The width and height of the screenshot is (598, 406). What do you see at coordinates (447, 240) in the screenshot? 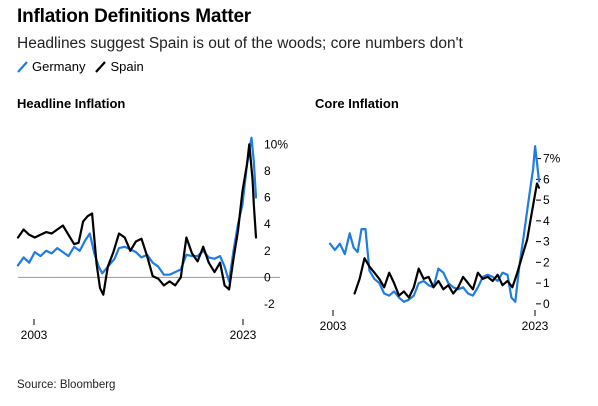
I see `core-series-spain` at bounding box center [447, 240].